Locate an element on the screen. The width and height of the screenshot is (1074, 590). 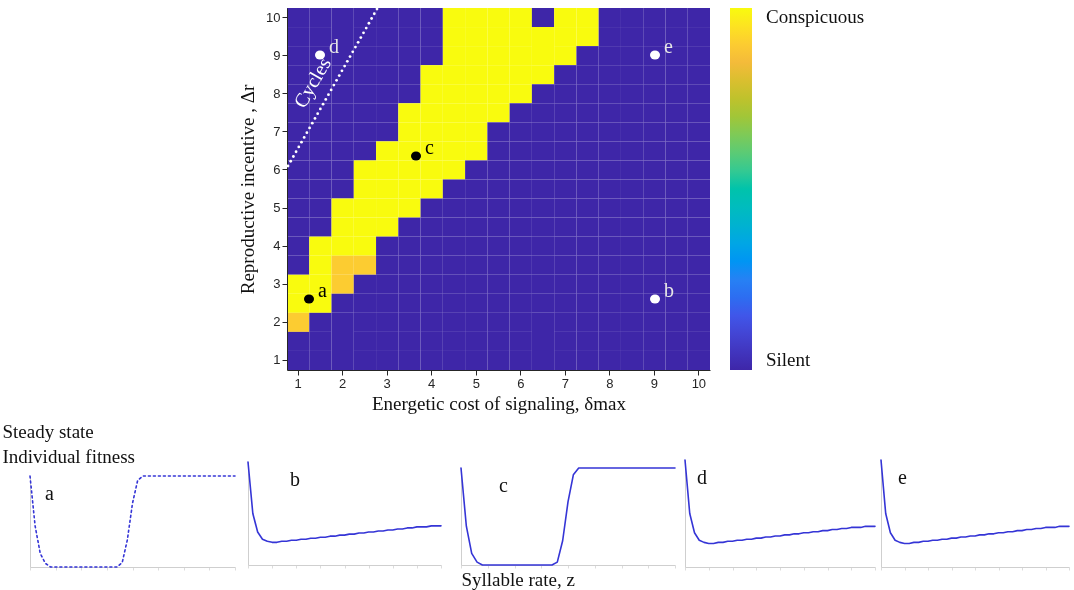
x-tick-label: 9 is located at coordinates (654, 383).